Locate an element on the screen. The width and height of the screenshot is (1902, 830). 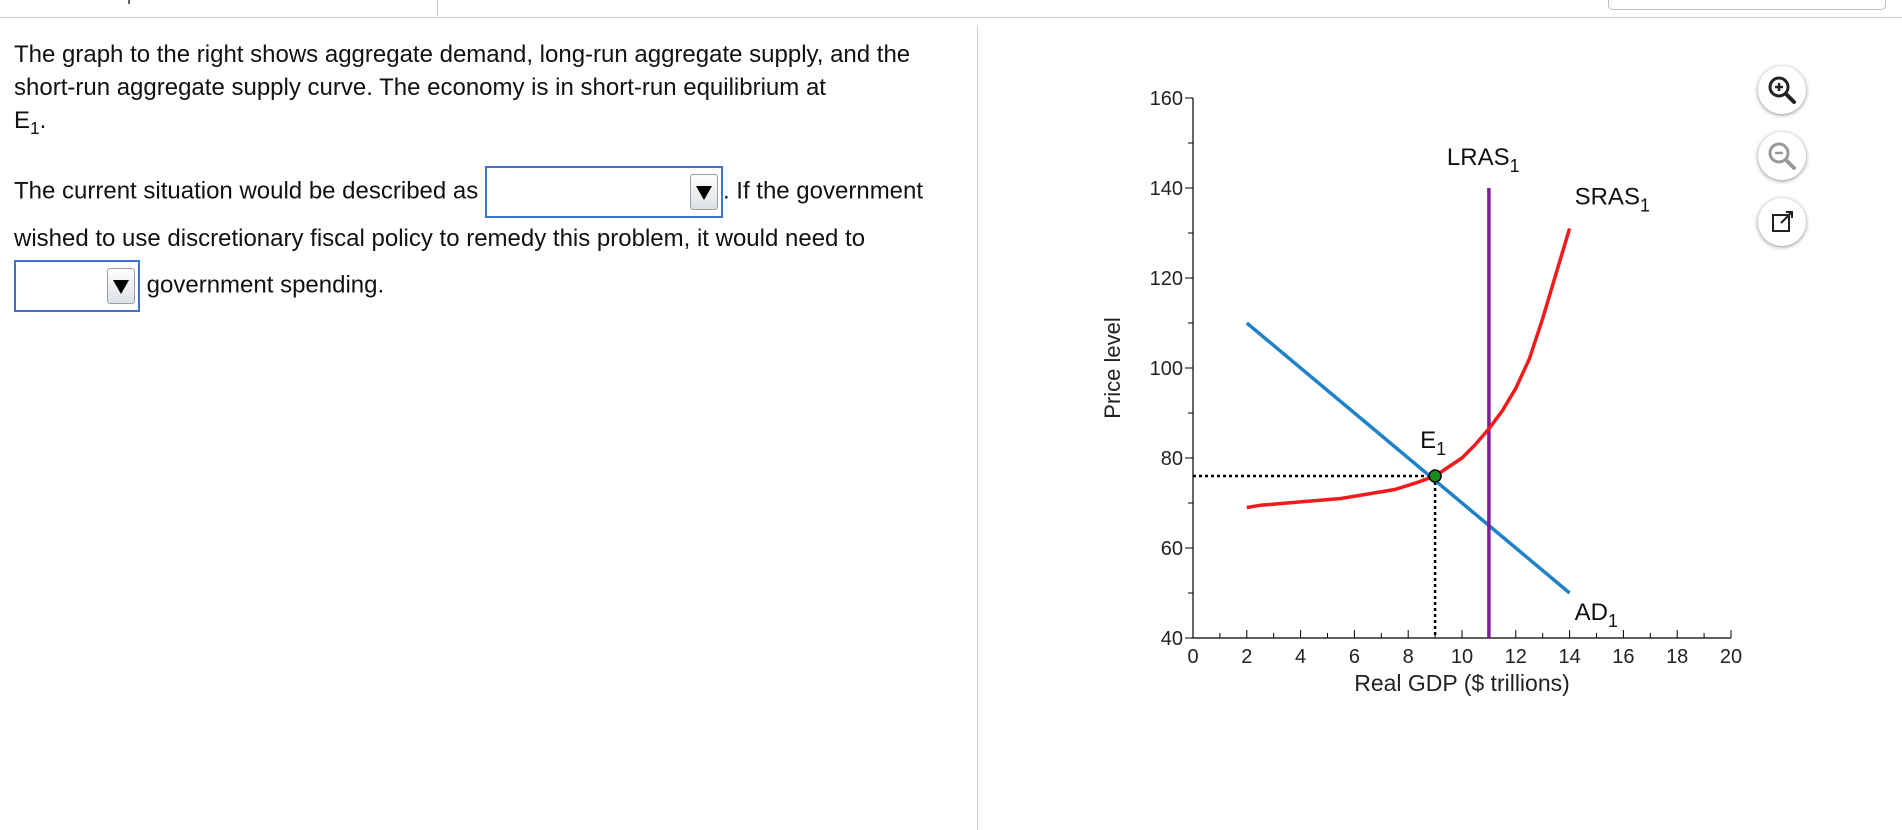
sras-curve is located at coordinates (1409, 368).